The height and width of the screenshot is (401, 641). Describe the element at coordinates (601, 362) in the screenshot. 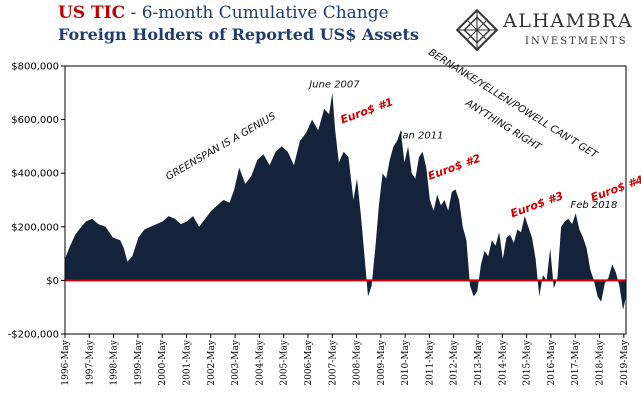

I see `x-tick-label: 2018-May` at that location.